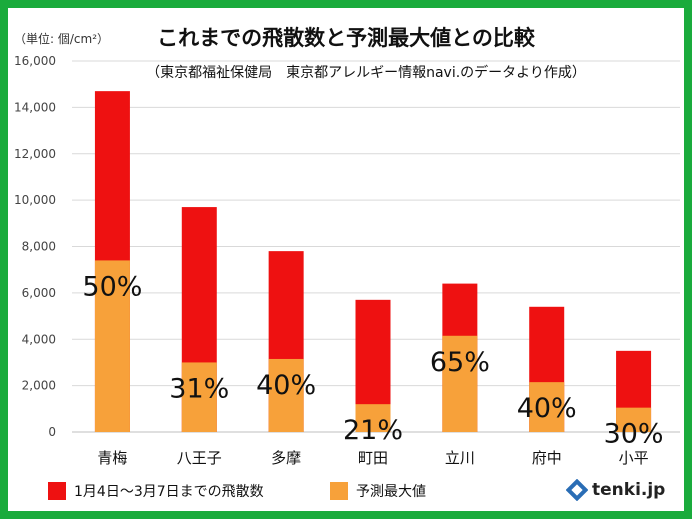  I want to click on legend-label-observed: 1月4日～3月7日までの飛散数, so click(169, 492).